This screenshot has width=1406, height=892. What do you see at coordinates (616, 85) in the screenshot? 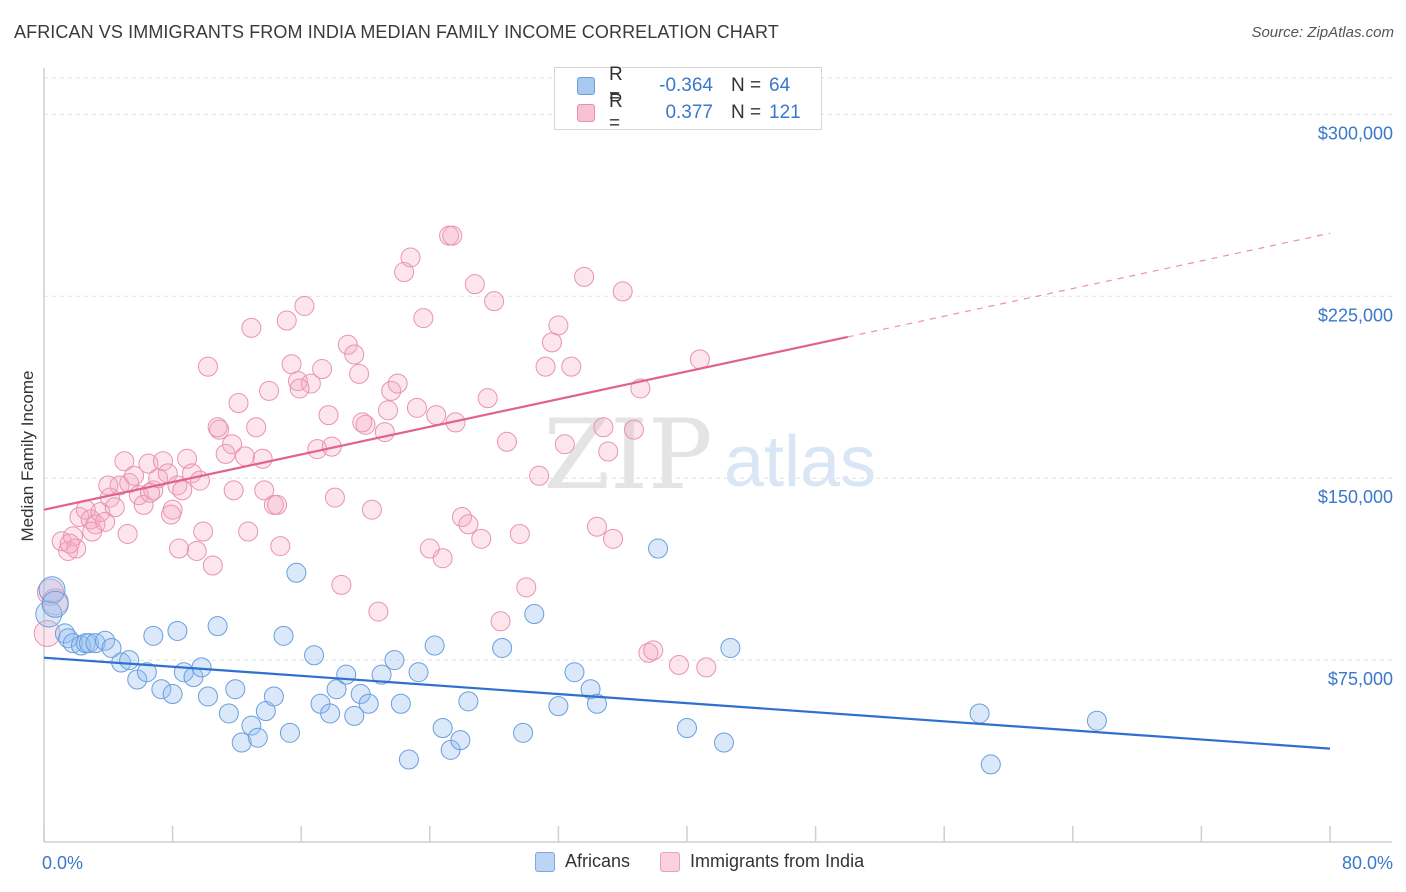
I see `legend-r-label: R =` at bounding box center [616, 85].